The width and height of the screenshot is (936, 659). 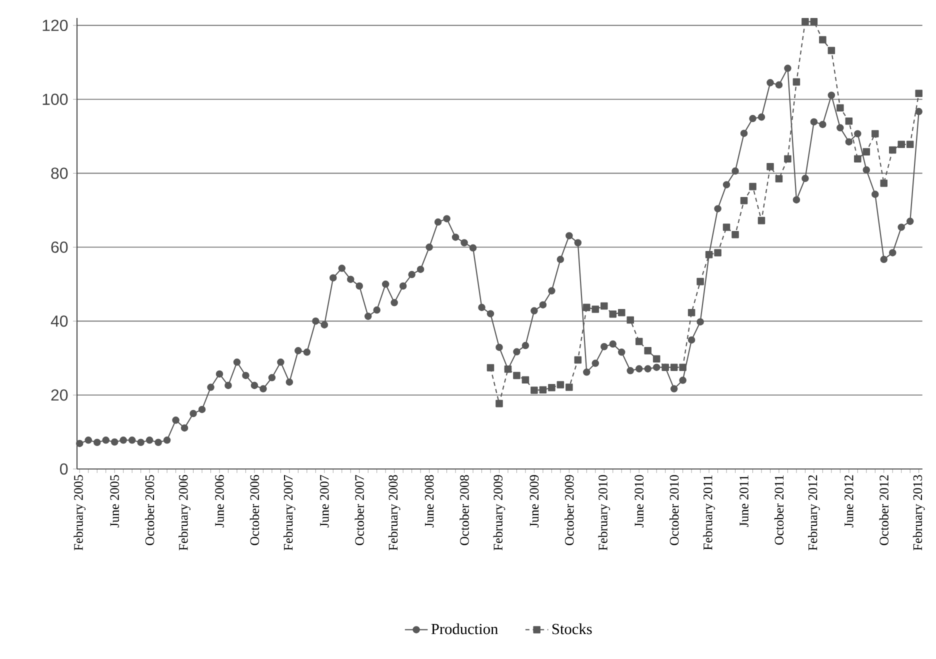 I want to click on legend-label: Production, so click(x=464, y=628).